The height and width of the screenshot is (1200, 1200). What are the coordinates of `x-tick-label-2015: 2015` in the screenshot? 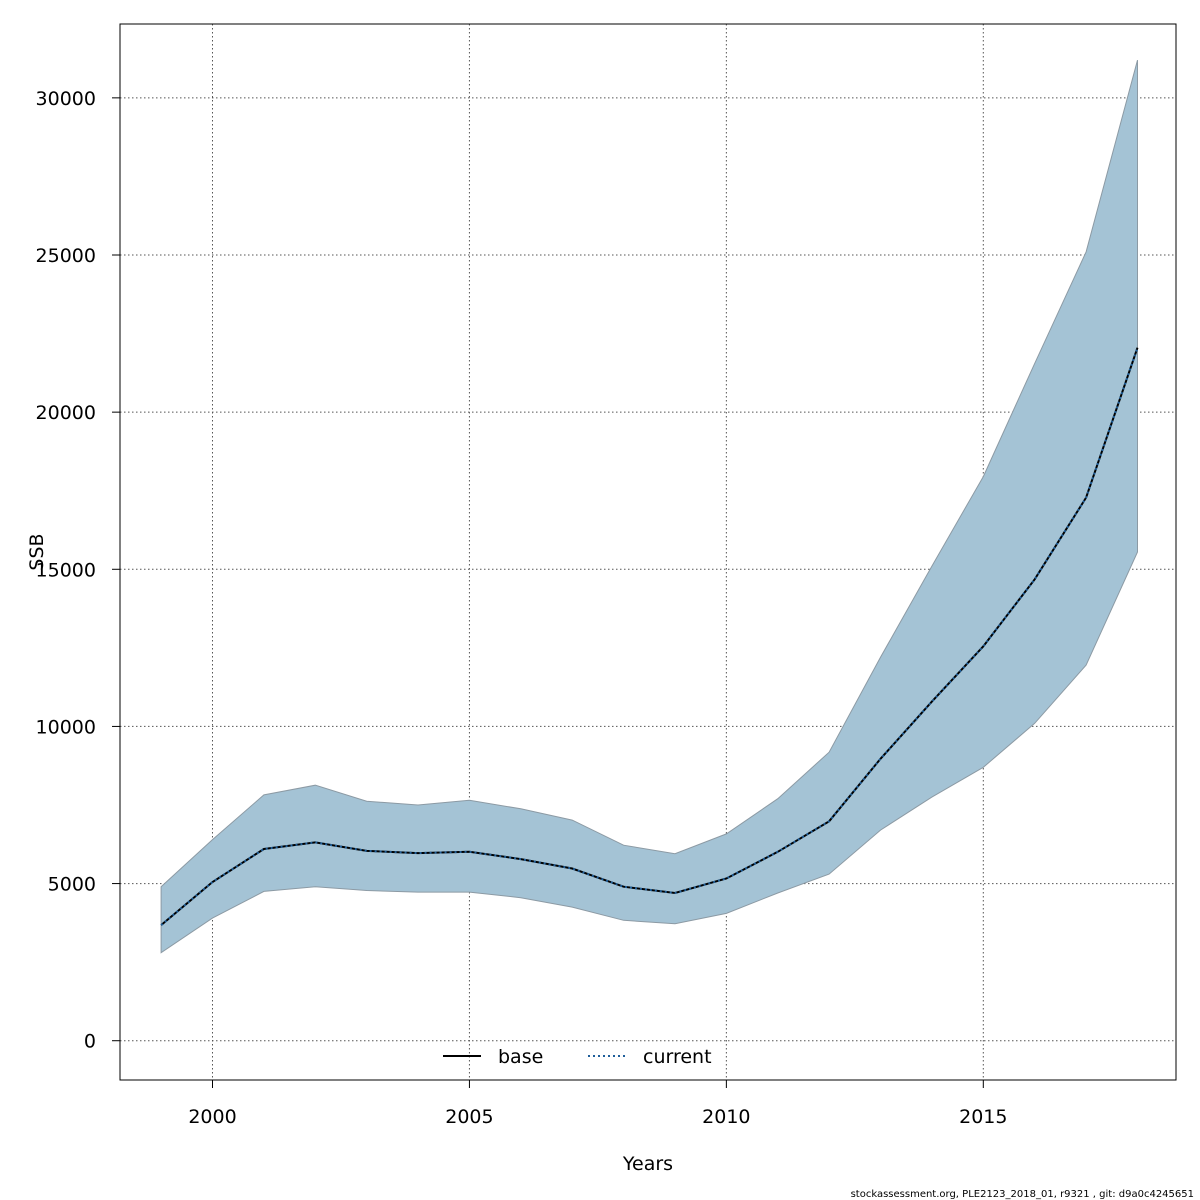 It's located at (983, 1117).